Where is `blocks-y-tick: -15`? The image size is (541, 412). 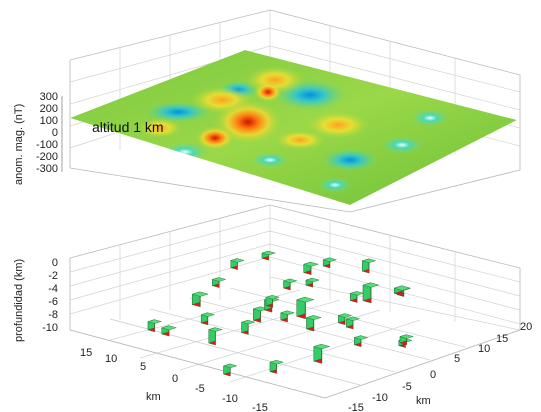 blocks-y-tick: -15 is located at coordinates (356, 407).